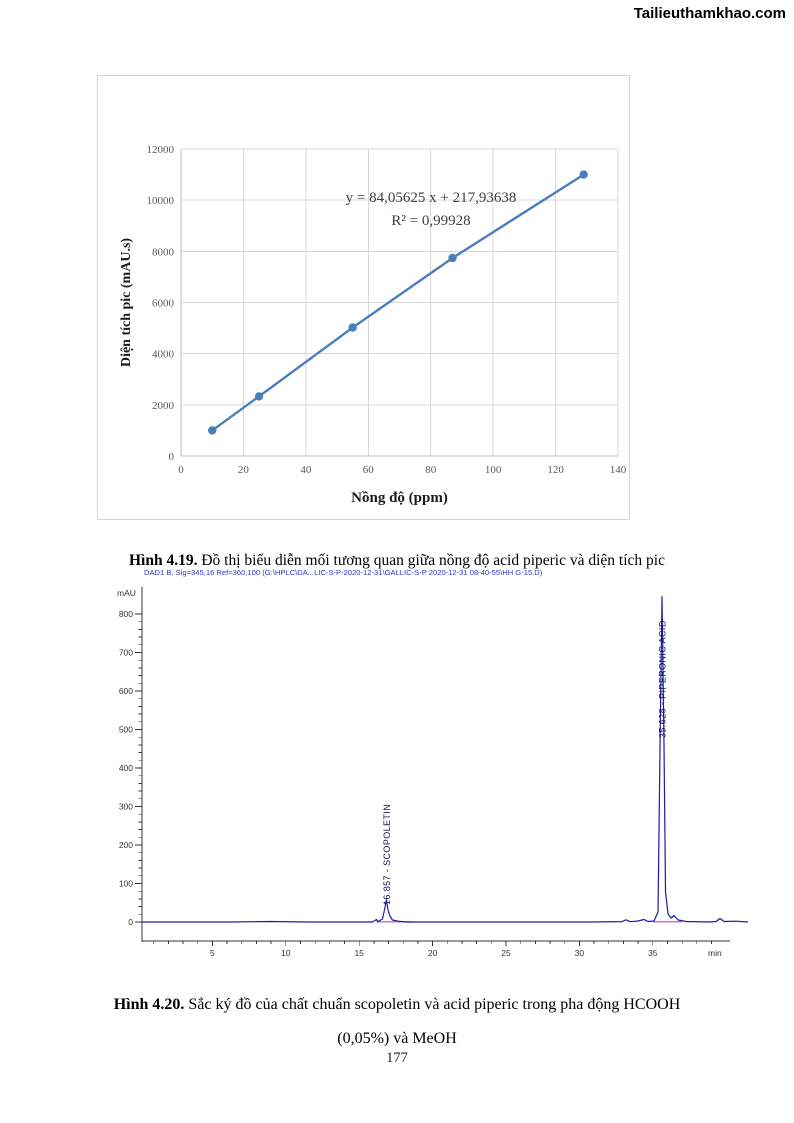  I want to click on x-tick-label: 15, so click(359, 953).